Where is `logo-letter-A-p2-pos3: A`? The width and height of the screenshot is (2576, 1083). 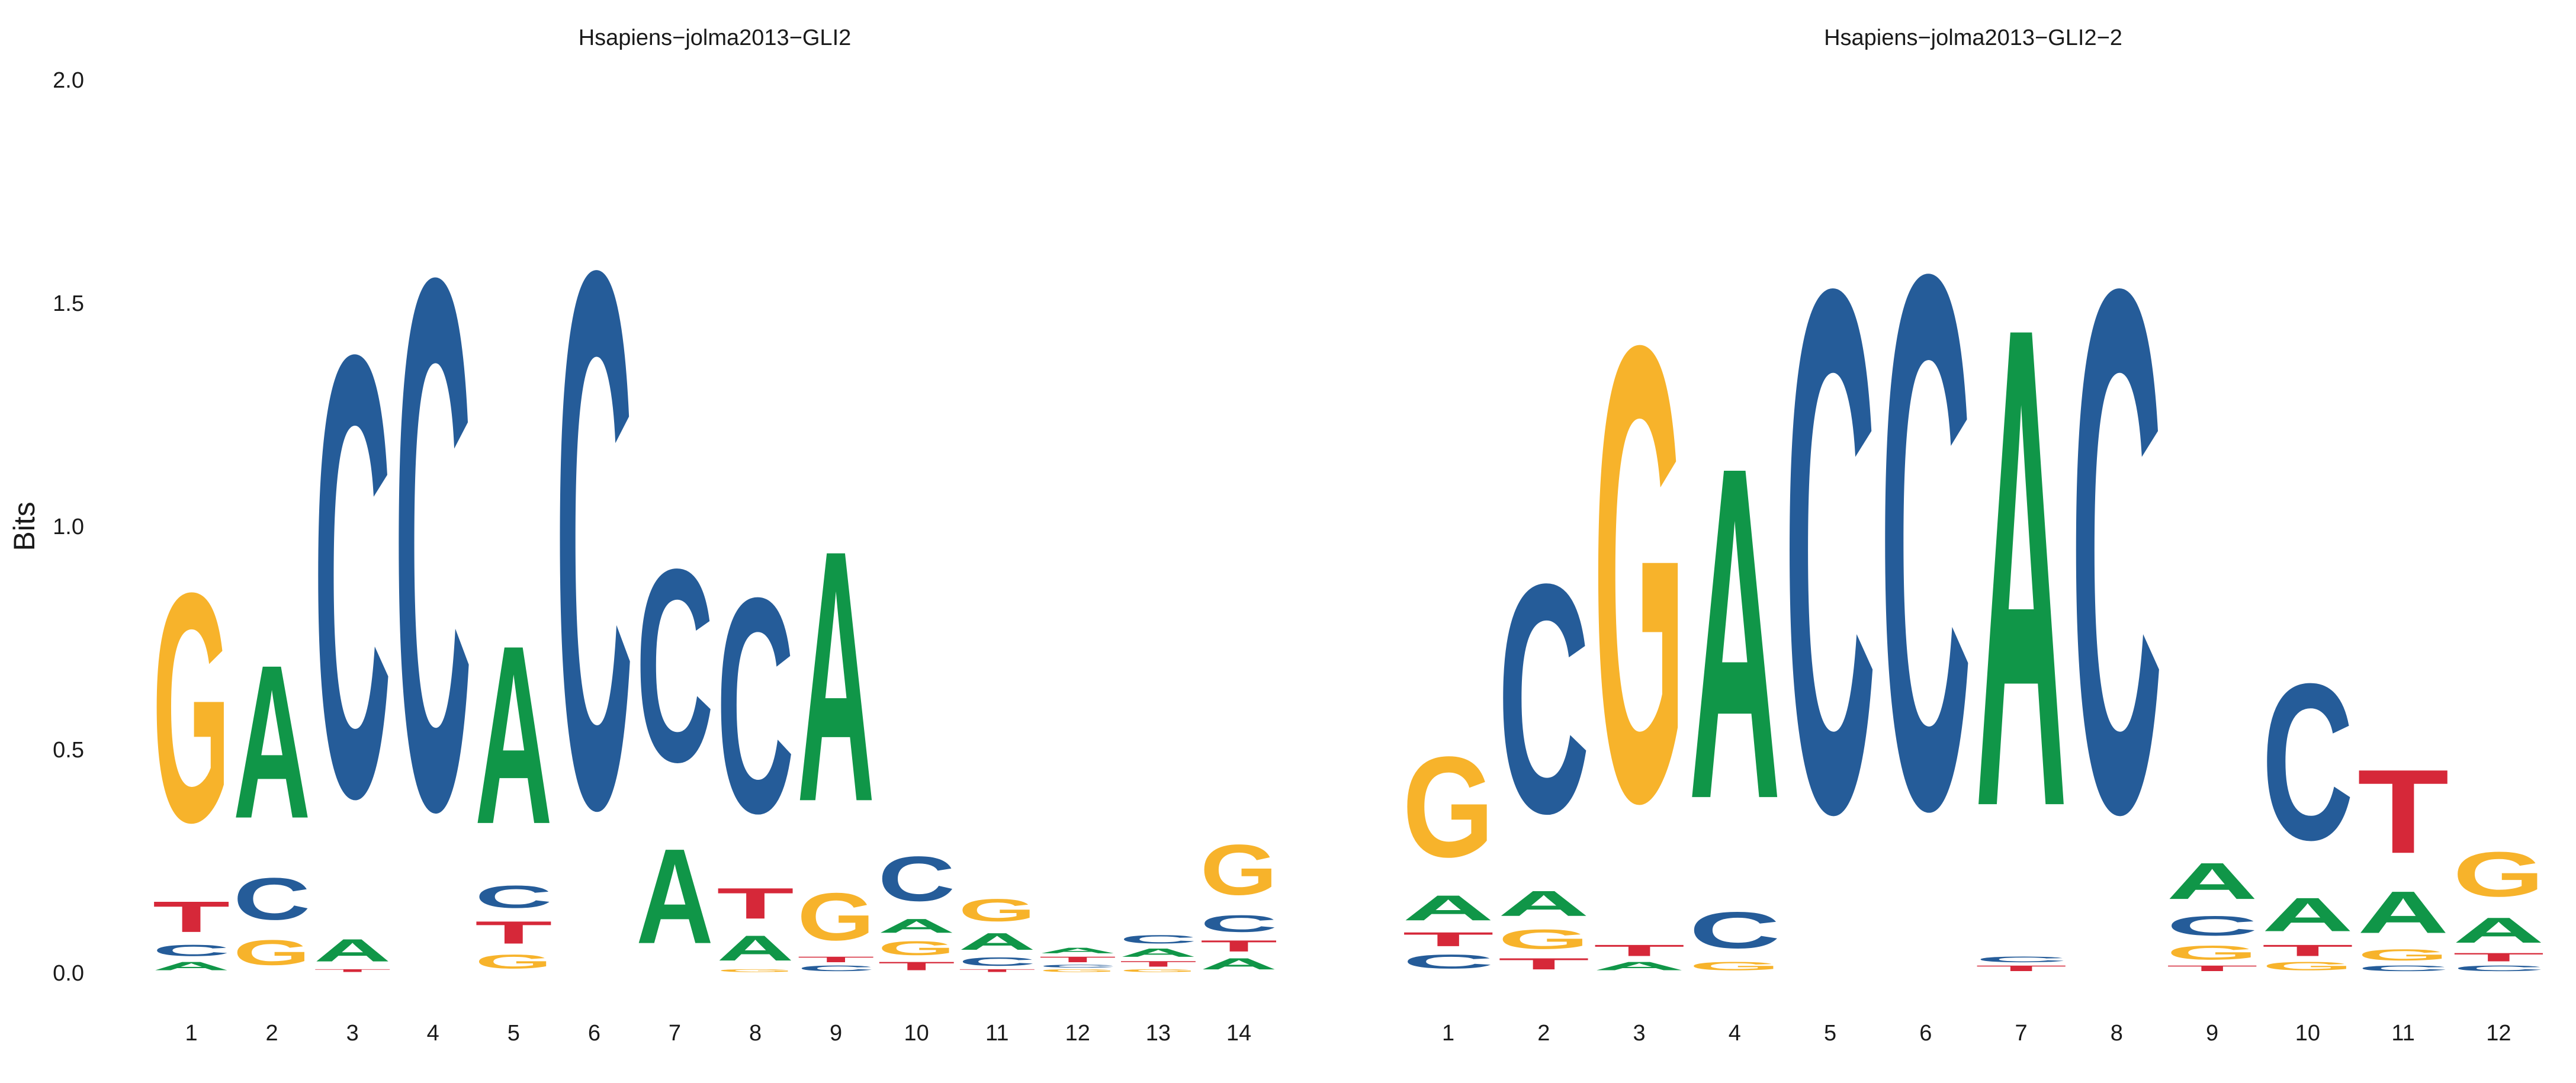
logo-letter-A-p2-pos3: A is located at coordinates (1639, 966).